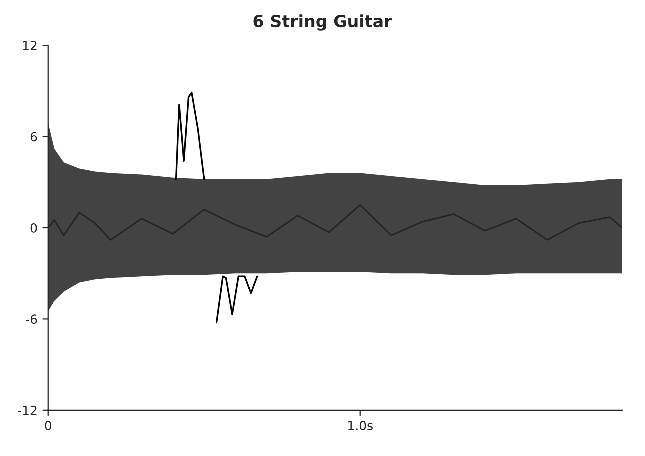 The height and width of the screenshot is (456, 645). I want to click on y-tick-label: -6, so click(32, 319).